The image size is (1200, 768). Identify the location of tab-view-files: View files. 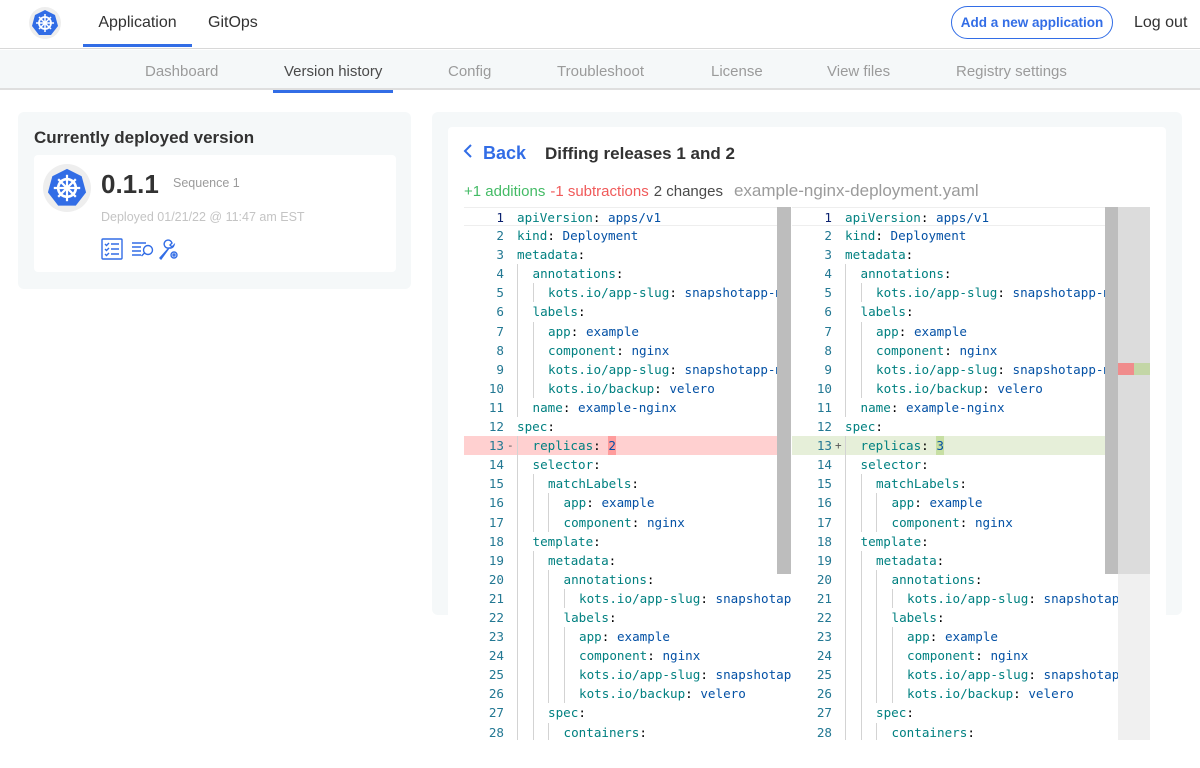
(859, 71).